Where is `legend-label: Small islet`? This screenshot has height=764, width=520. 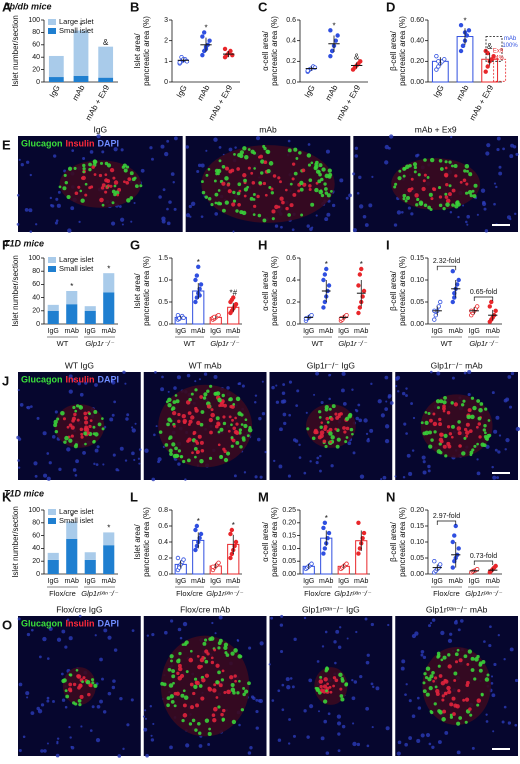
legend-label: Small islet is located at coordinates (76, 520).